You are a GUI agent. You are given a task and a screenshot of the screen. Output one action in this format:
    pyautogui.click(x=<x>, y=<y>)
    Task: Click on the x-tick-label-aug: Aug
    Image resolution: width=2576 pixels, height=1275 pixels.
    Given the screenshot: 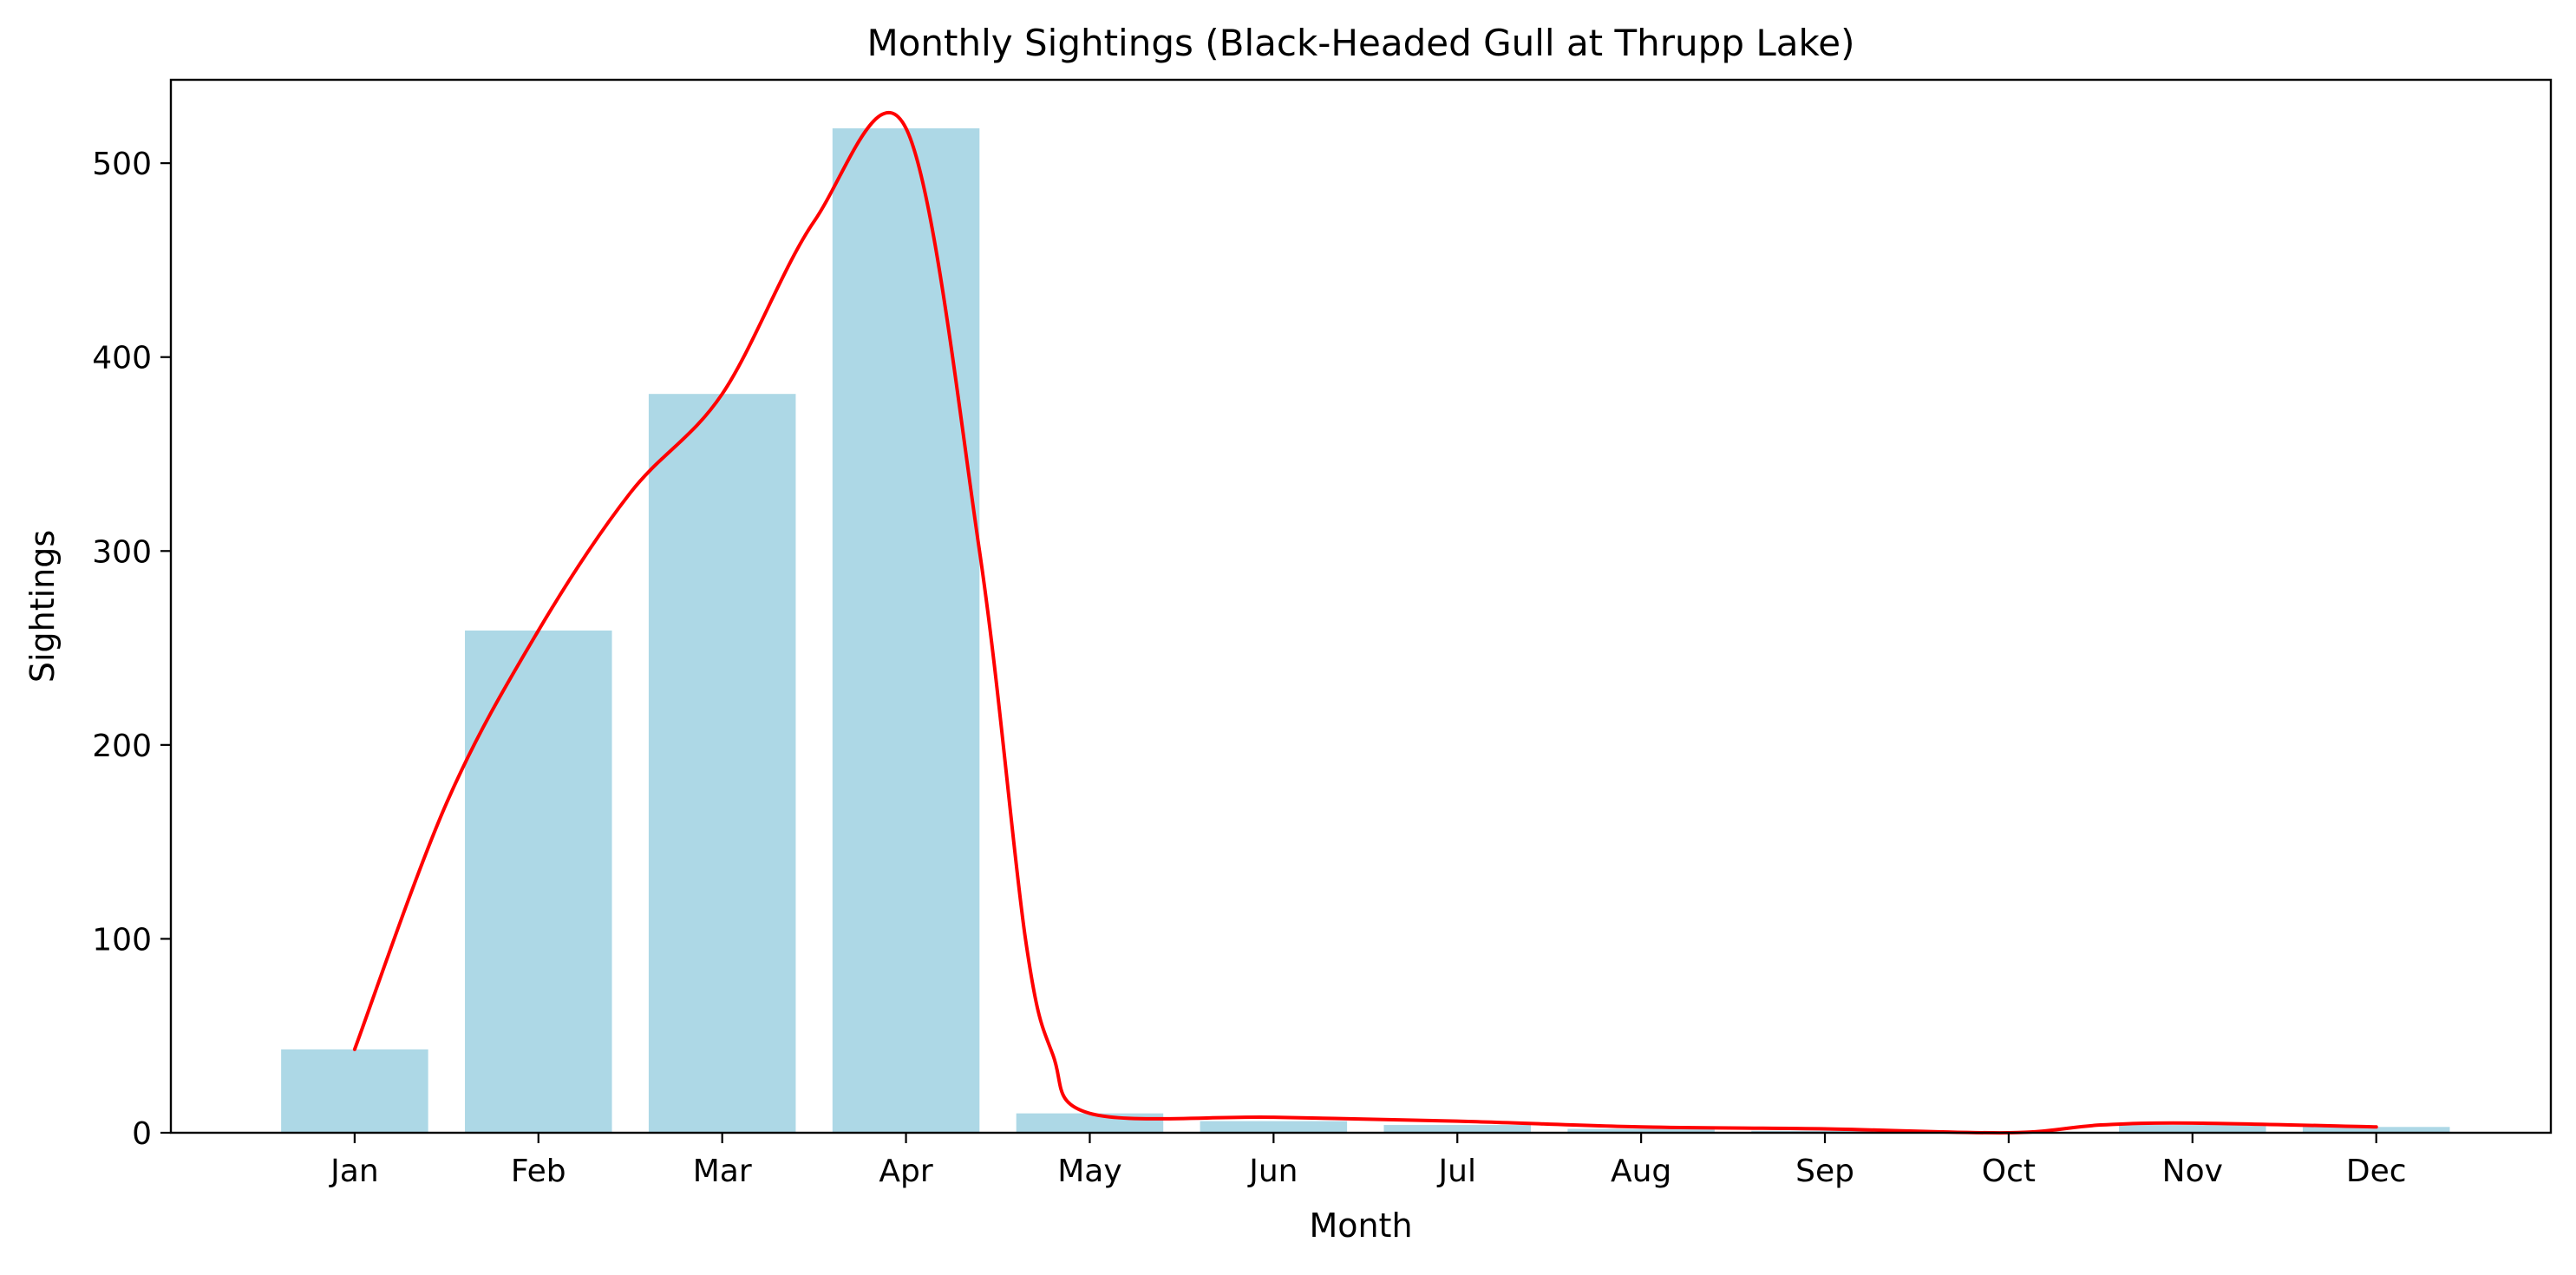 What is the action you would take?
    pyautogui.click(x=1641, y=1171)
    